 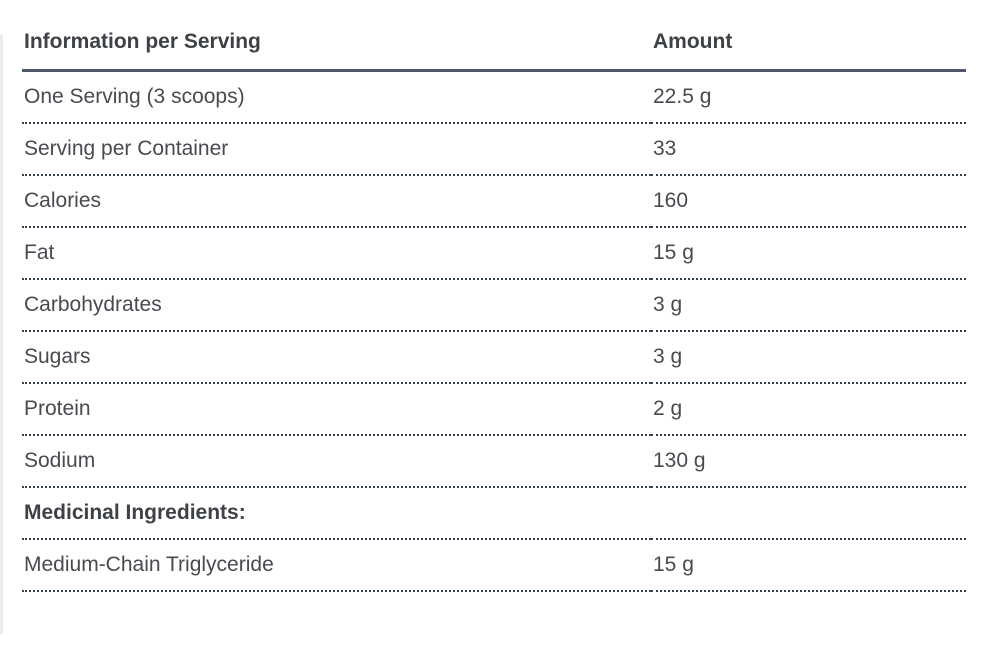 I want to click on row-label: Sodium, so click(x=336, y=461).